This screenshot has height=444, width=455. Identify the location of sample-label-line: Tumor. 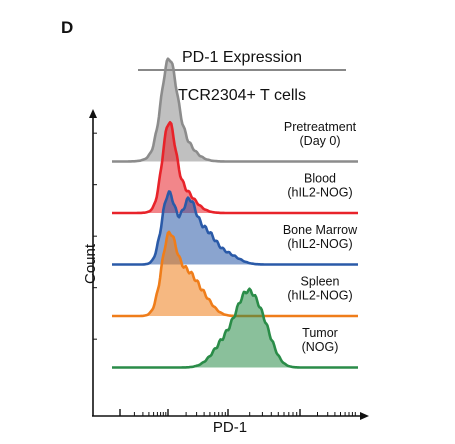
(320, 333).